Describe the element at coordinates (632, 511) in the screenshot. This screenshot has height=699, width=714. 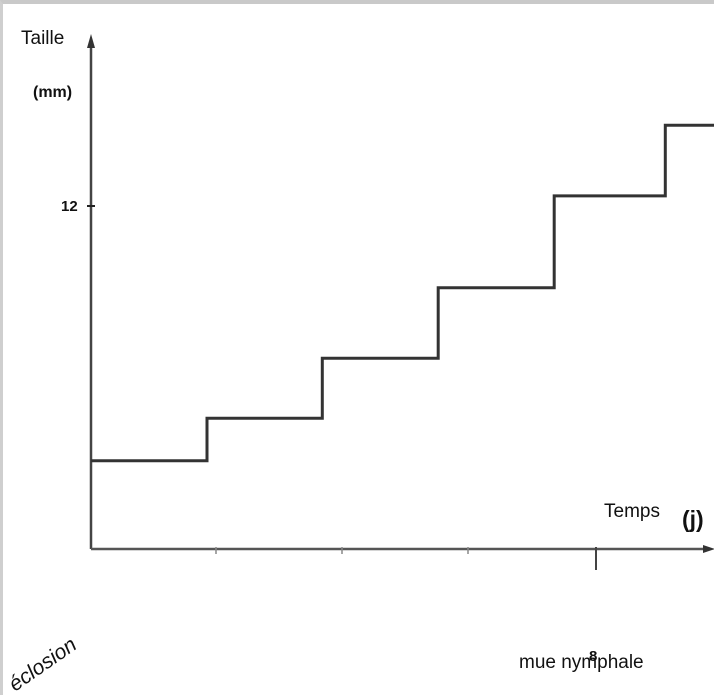
I see `x-axis-label: Temps` at that location.